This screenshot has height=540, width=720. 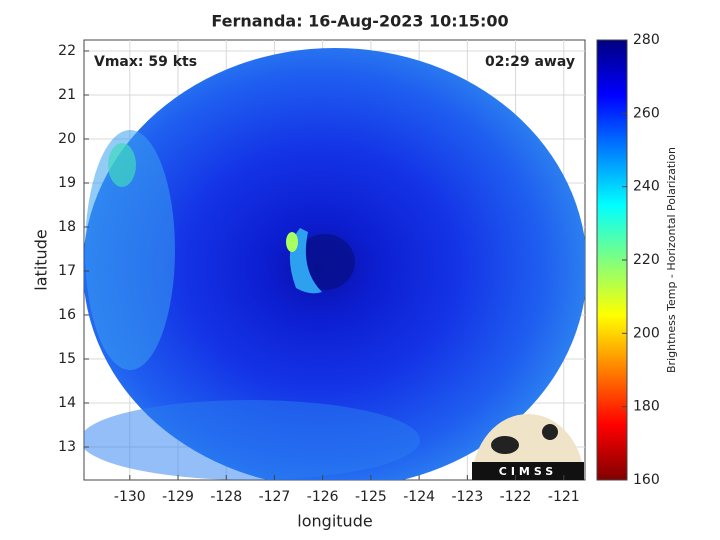 I want to click on chart-title: Fernanda: 16-Aug-2023 10:15:00, so click(x=359, y=21).